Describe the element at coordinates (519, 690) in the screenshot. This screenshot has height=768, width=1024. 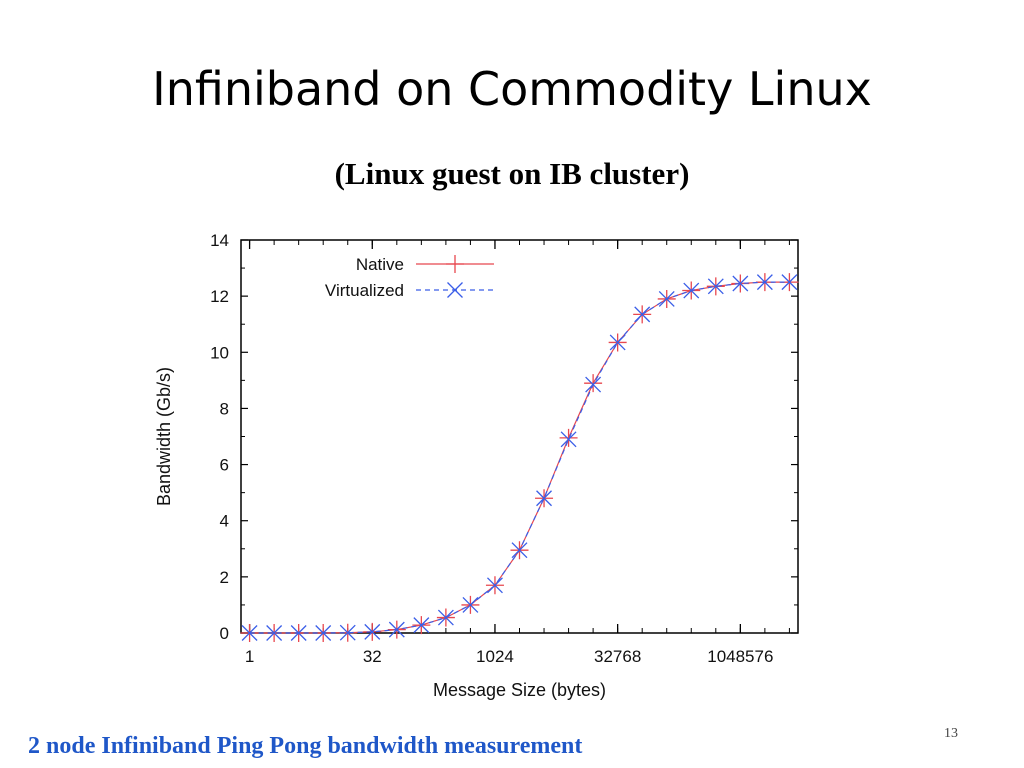
I see `x-axis-label: Message Size (bytes)` at that location.